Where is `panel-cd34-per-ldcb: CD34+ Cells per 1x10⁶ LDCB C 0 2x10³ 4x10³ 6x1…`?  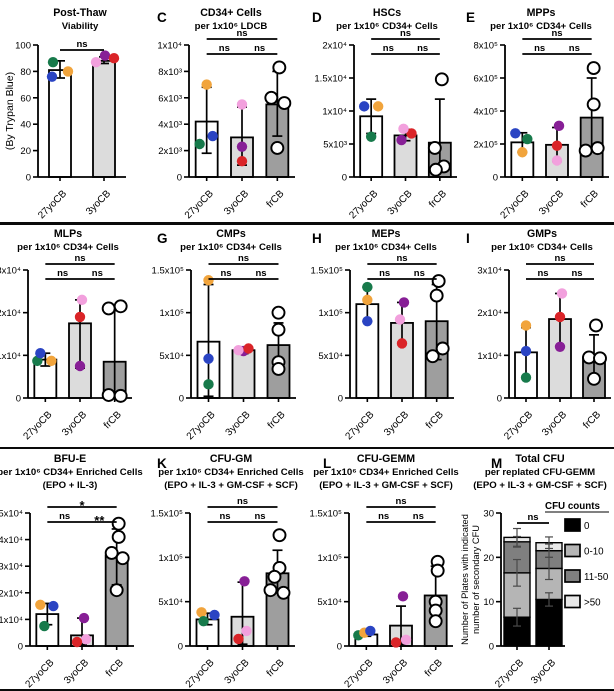 panel-cd34-per-ldcb: CD34+ Cells per 1x10⁶ LDCB C 0 2x10³ 4x10³ 6x1… is located at coordinates (226, 114).